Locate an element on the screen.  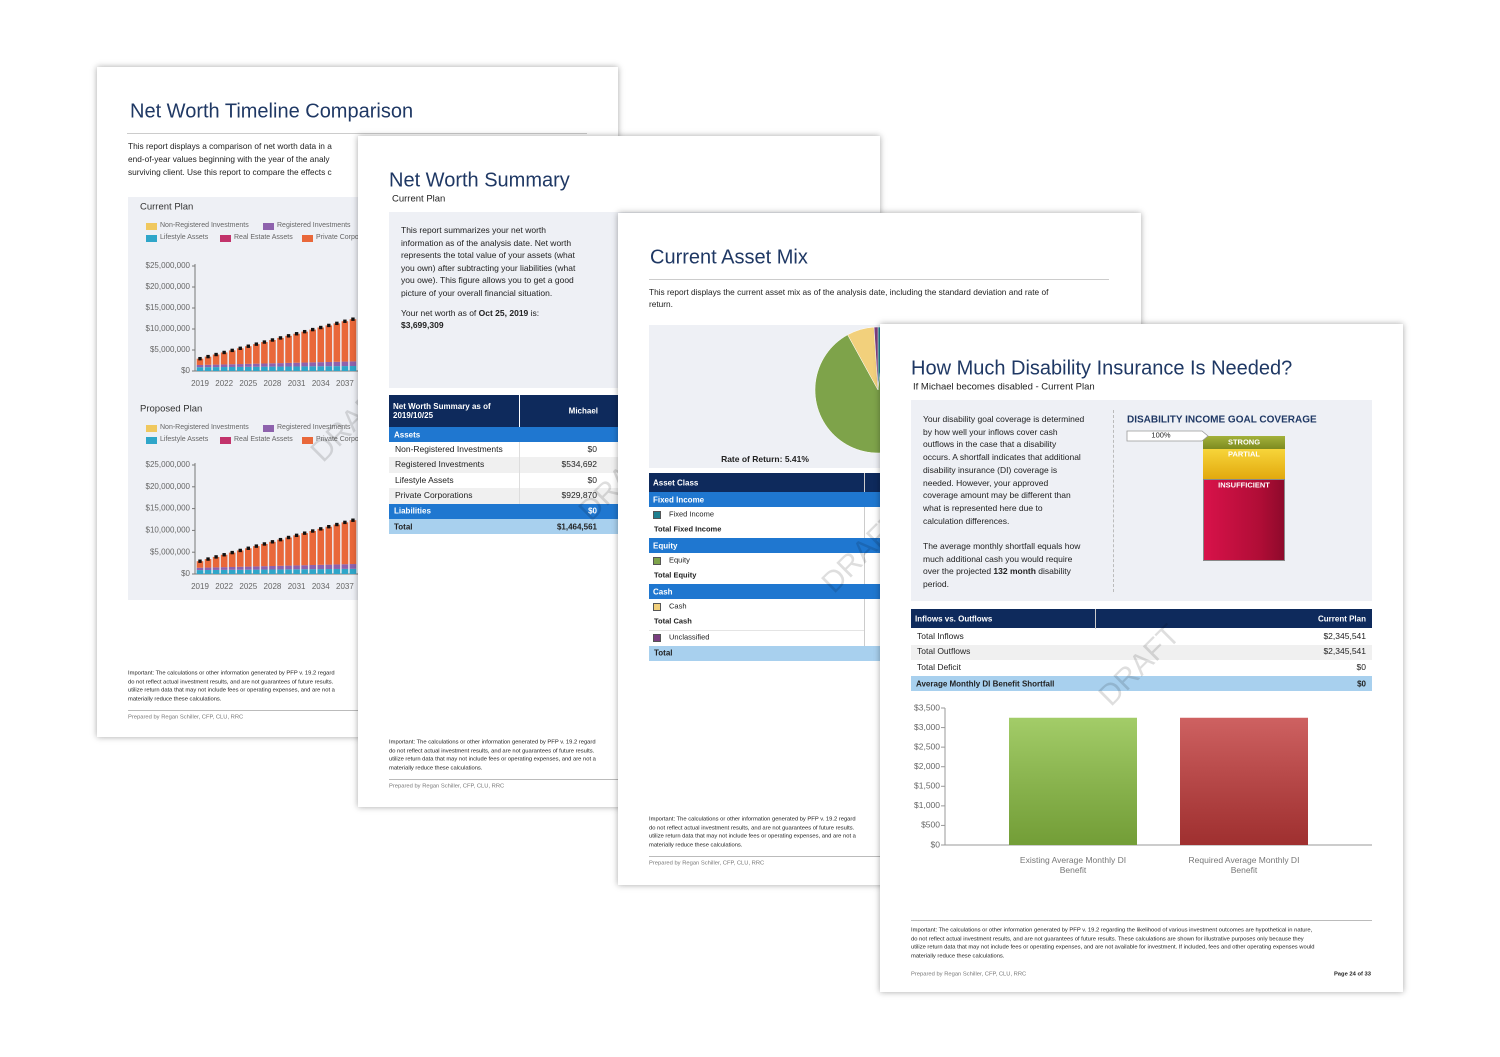
x-tick-label: 2022 is located at coordinates (224, 383).